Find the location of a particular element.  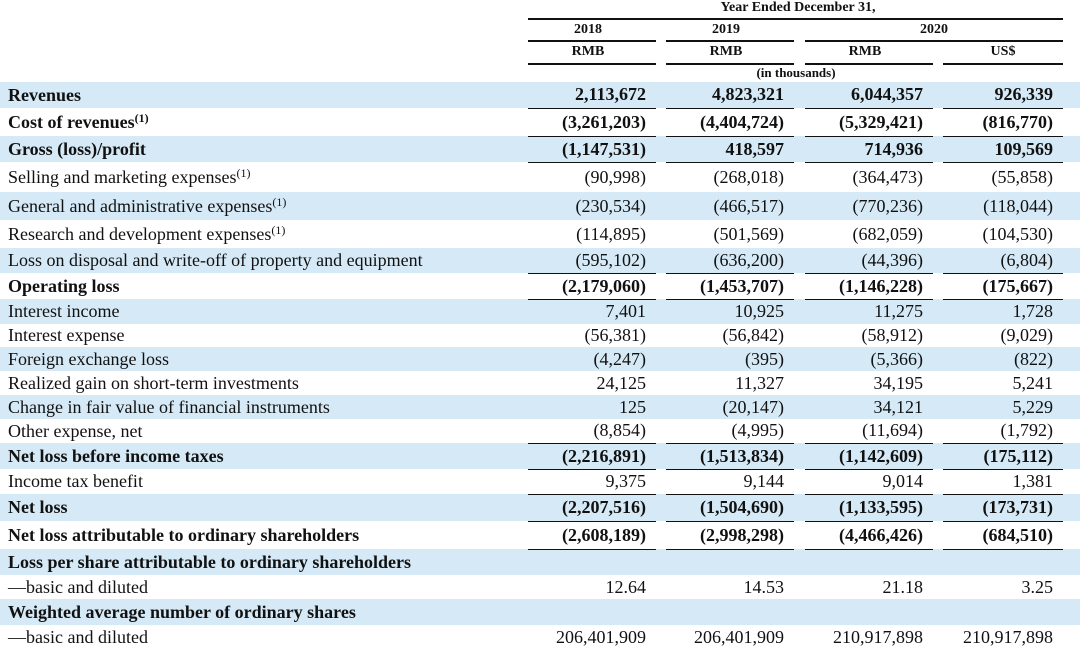

row-label: Operating loss is located at coordinates (64, 285).